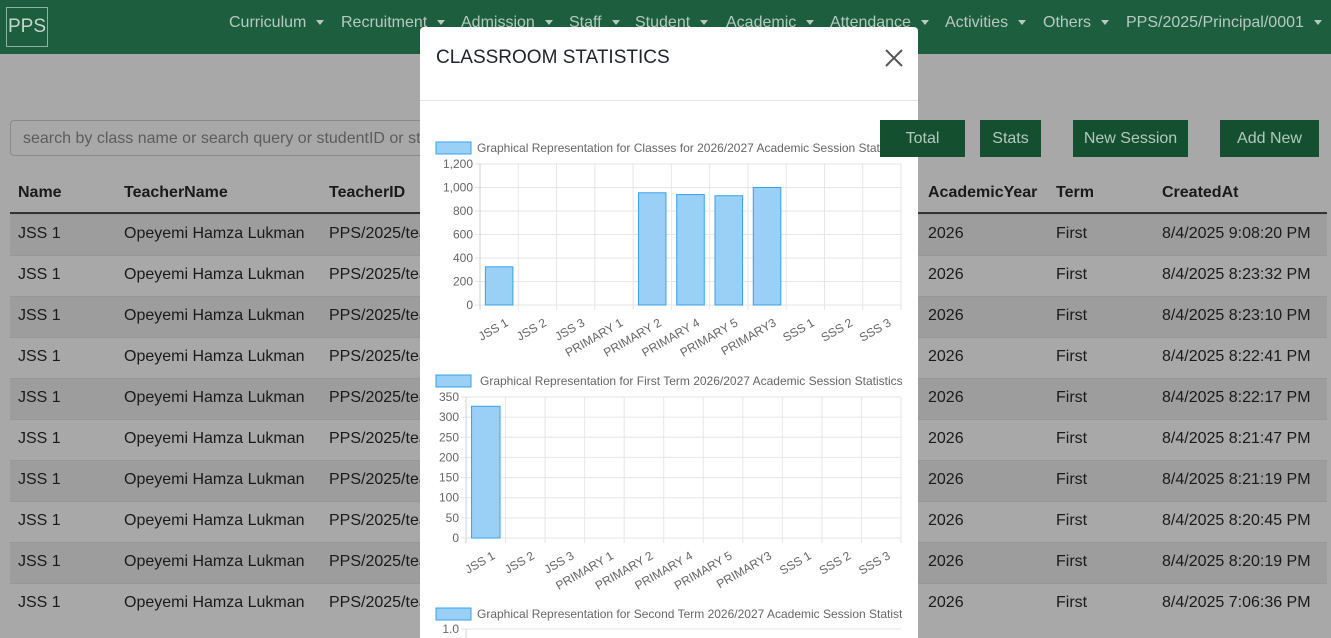 Image resolution: width=1331 pixels, height=638 pixels. What do you see at coordinates (1067, 22) in the screenshot?
I see `nav-label: Others` at bounding box center [1067, 22].